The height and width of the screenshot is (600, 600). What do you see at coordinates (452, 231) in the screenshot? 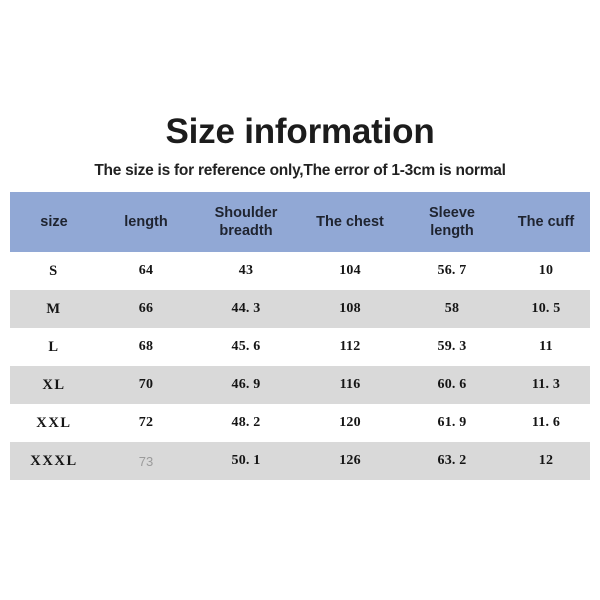
I see `column-header-sleeve-length-line2: length` at bounding box center [452, 231].